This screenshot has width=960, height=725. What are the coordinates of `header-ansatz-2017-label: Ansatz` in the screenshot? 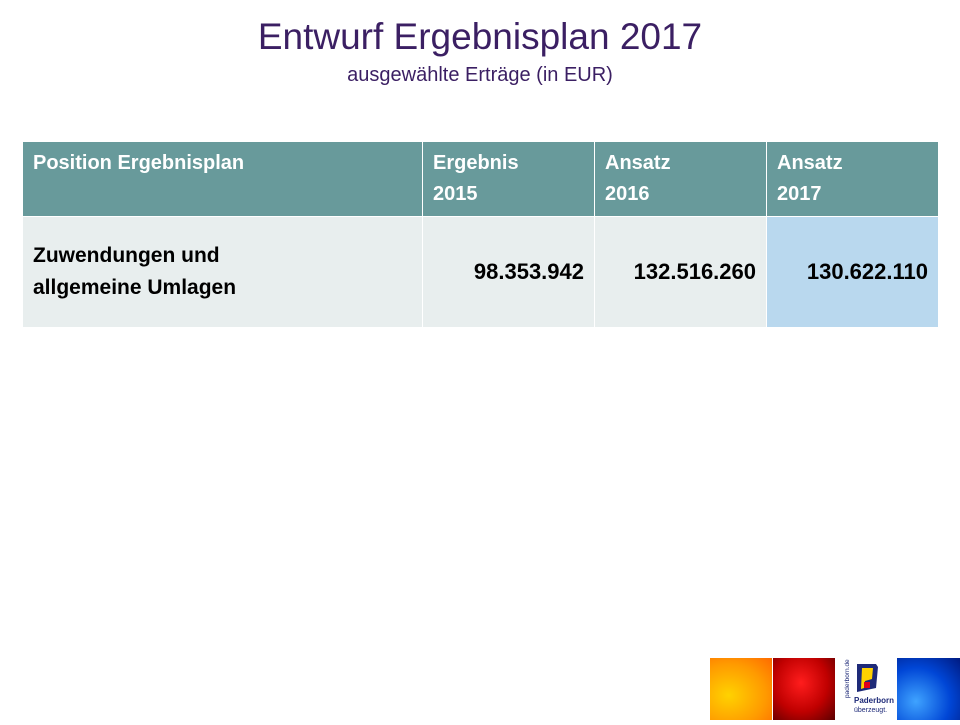 It's located at (810, 163).